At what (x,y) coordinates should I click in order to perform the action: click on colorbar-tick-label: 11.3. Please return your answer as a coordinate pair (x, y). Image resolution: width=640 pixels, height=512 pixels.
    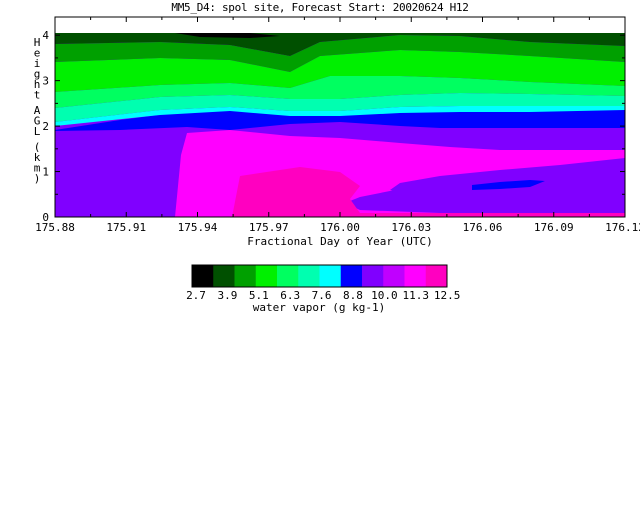
    Looking at the image, I should click on (416, 295).